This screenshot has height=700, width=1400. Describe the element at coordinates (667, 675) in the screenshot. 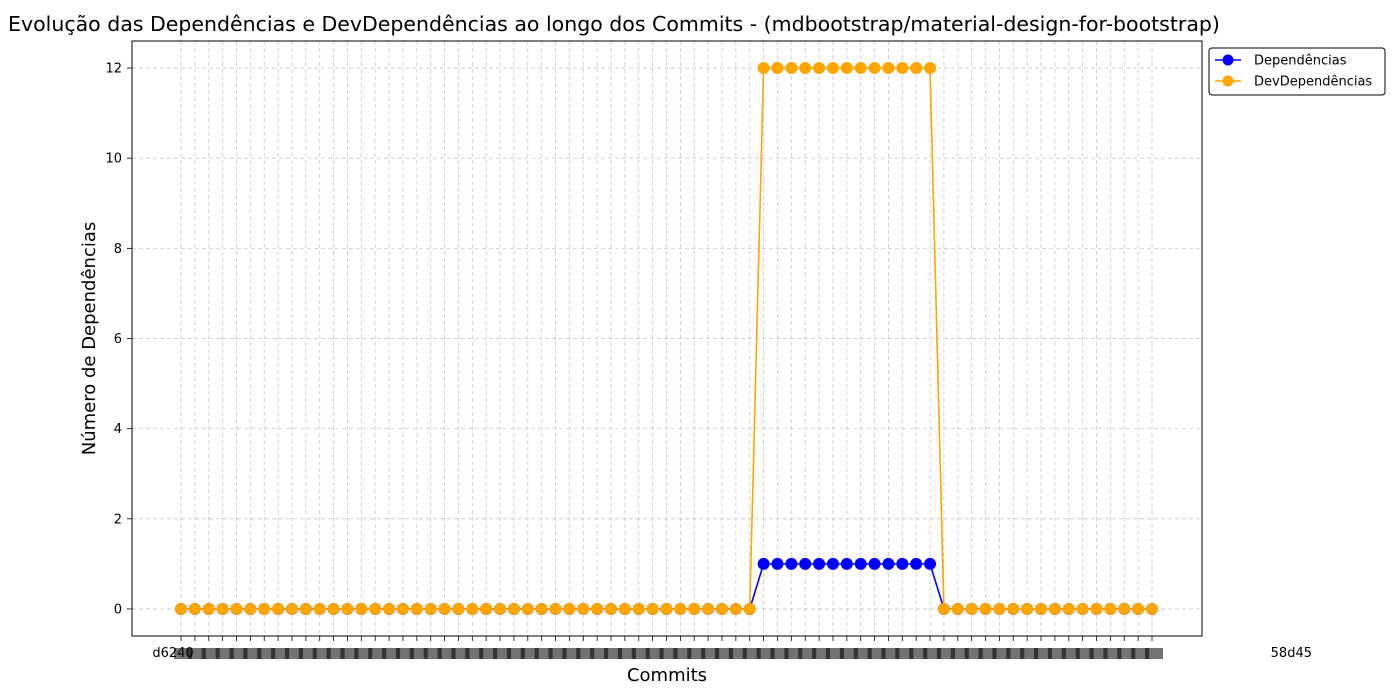

I see `x-axis-label: Commits` at that location.